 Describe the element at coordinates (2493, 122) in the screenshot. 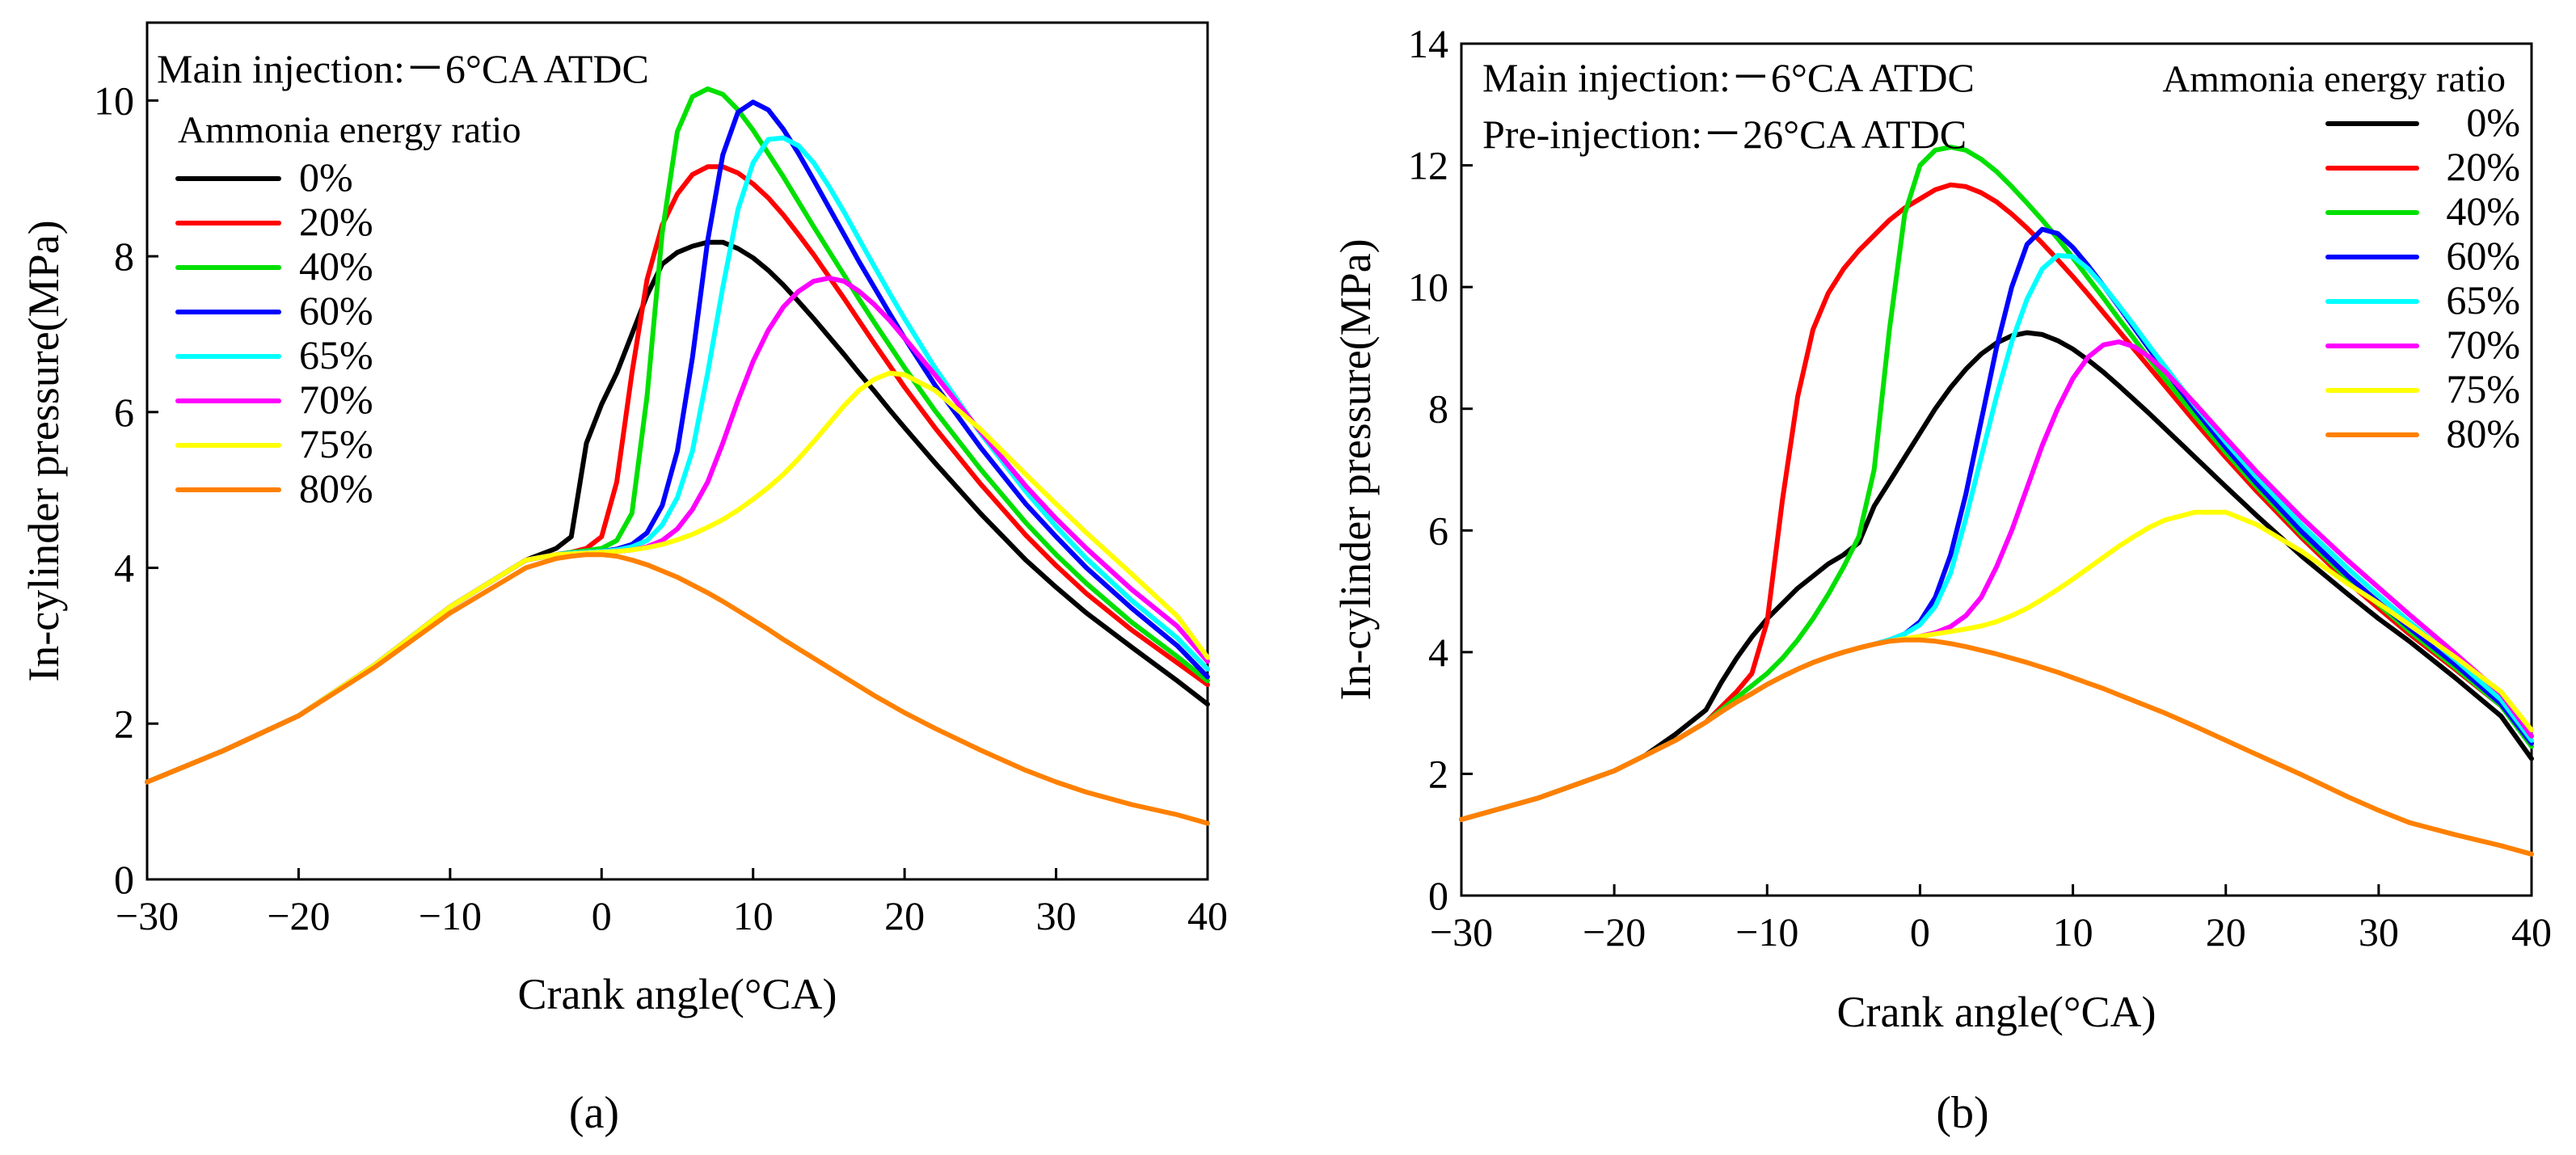

I see `chart-b-legend-label: 0%` at that location.